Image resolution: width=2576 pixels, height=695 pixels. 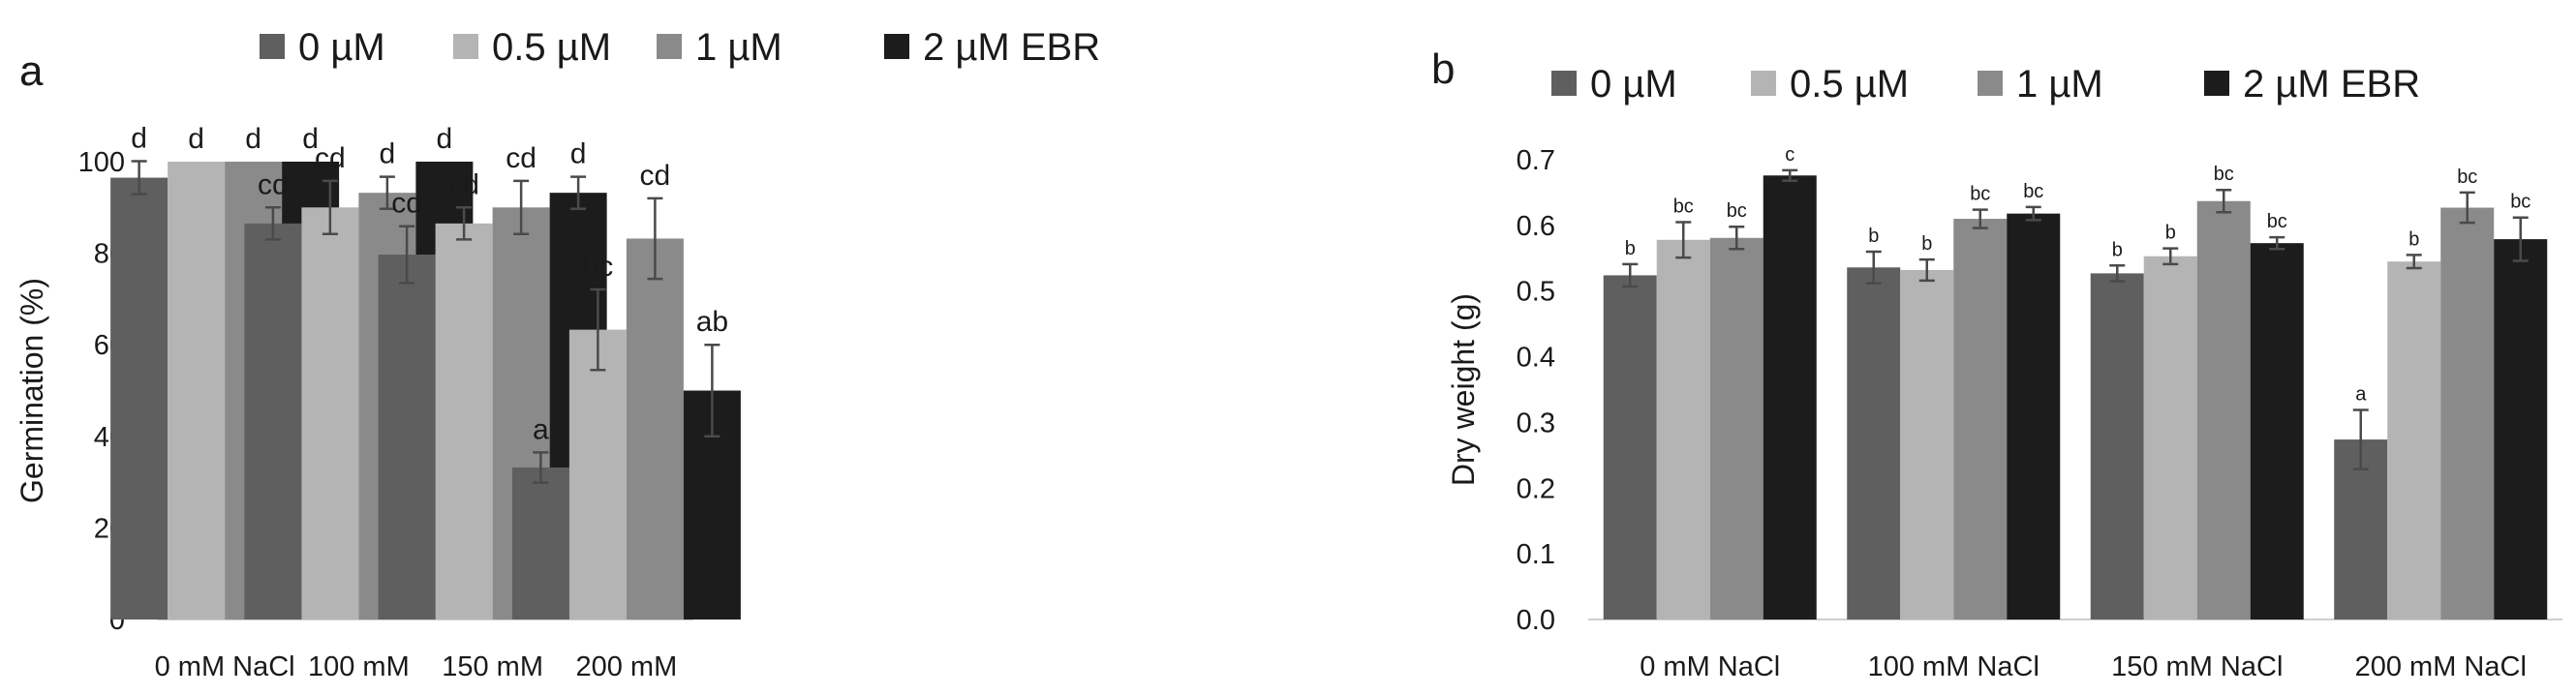 What do you see at coordinates (1536, 358) in the screenshot?
I see `y-tick-label: 0.4` at bounding box center [1536, 358].